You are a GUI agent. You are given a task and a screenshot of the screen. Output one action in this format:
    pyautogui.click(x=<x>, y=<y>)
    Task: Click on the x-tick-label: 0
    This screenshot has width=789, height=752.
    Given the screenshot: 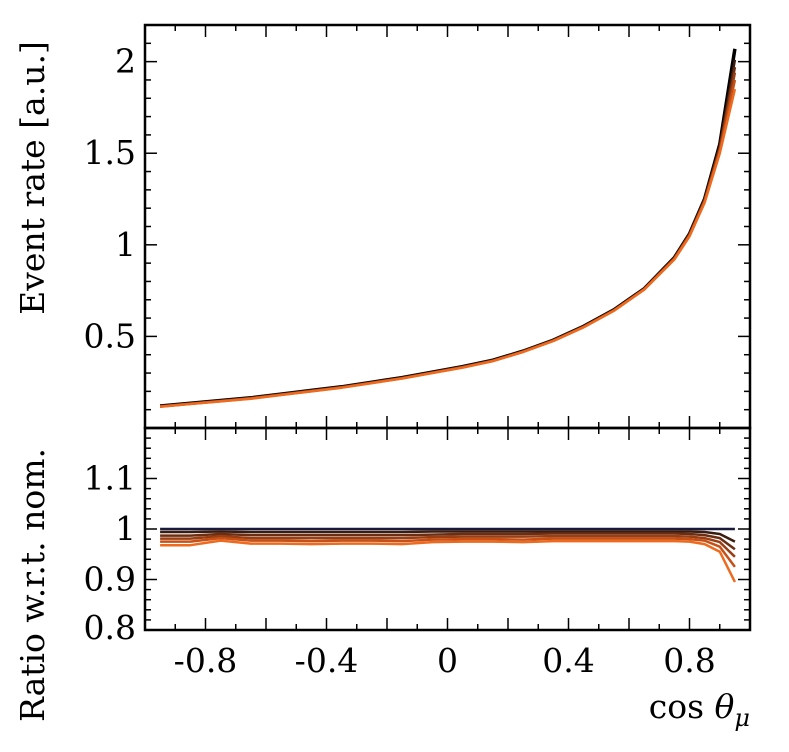 What is the action you would take?
    pyautogui.click(x=447, y=660)
    